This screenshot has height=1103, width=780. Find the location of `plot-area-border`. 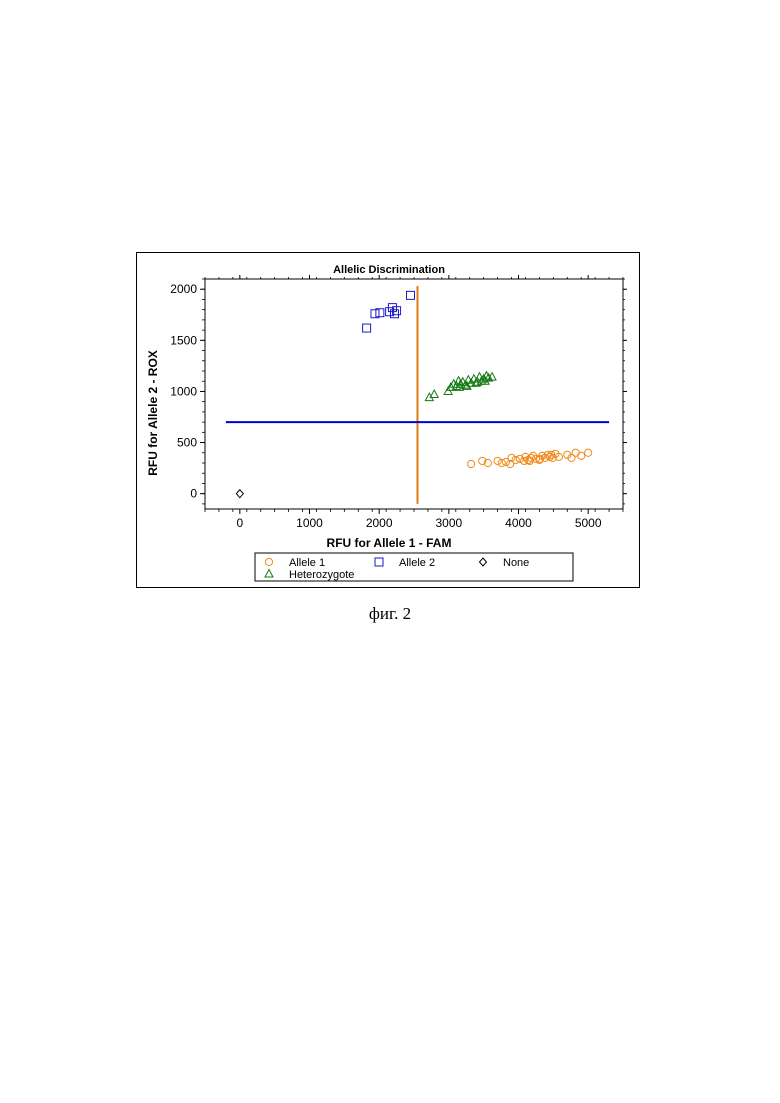

plot-area-border is located at coordinates (414, 394).